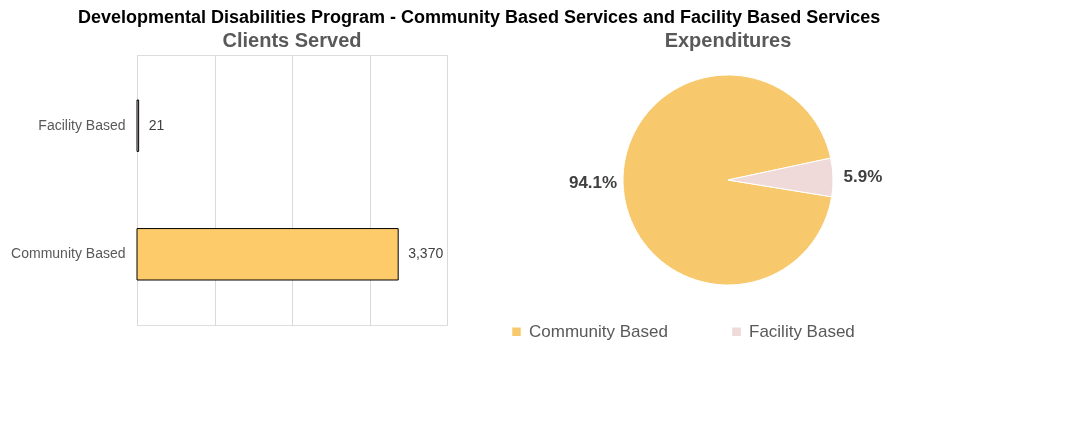 This screenshot has height=423, width=1091. What do you see at coordinates (479, 16) in the screenshot?
I see `text: Developmental Disabilities Program - Community Based Services and Facility Based Services` at bounding box center [479, 16].